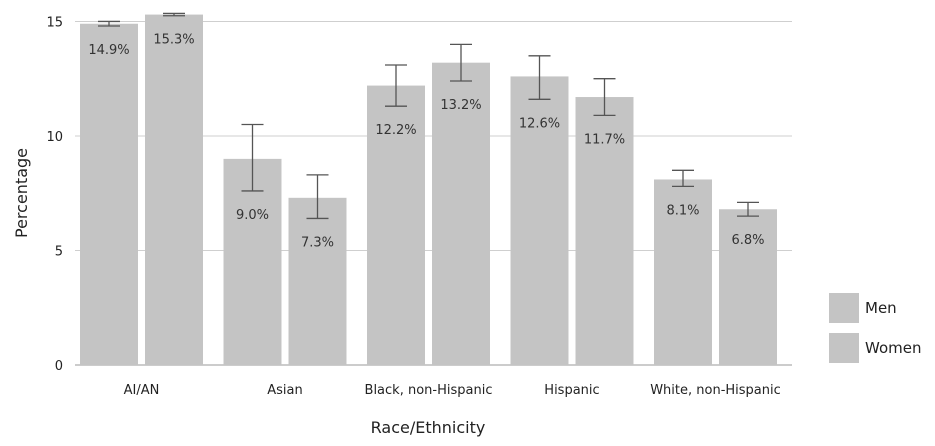 This screenshot has width=935, height=446. What do you see at coordinates (54, 194) in the screenshot?
I see `y-axis-ticks: 0 5 10 15` at bounding box center [54, 194].